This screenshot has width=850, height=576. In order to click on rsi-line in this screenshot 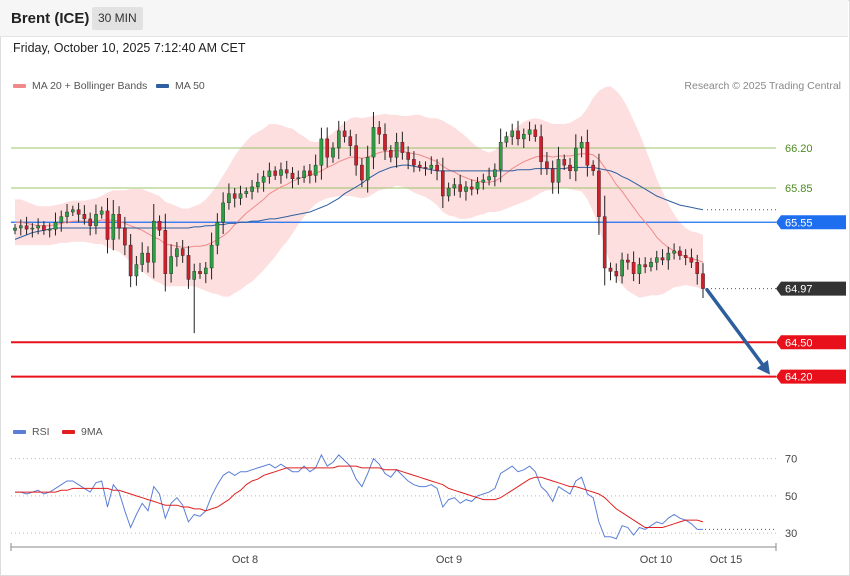, I will do `click(359, 496)`.